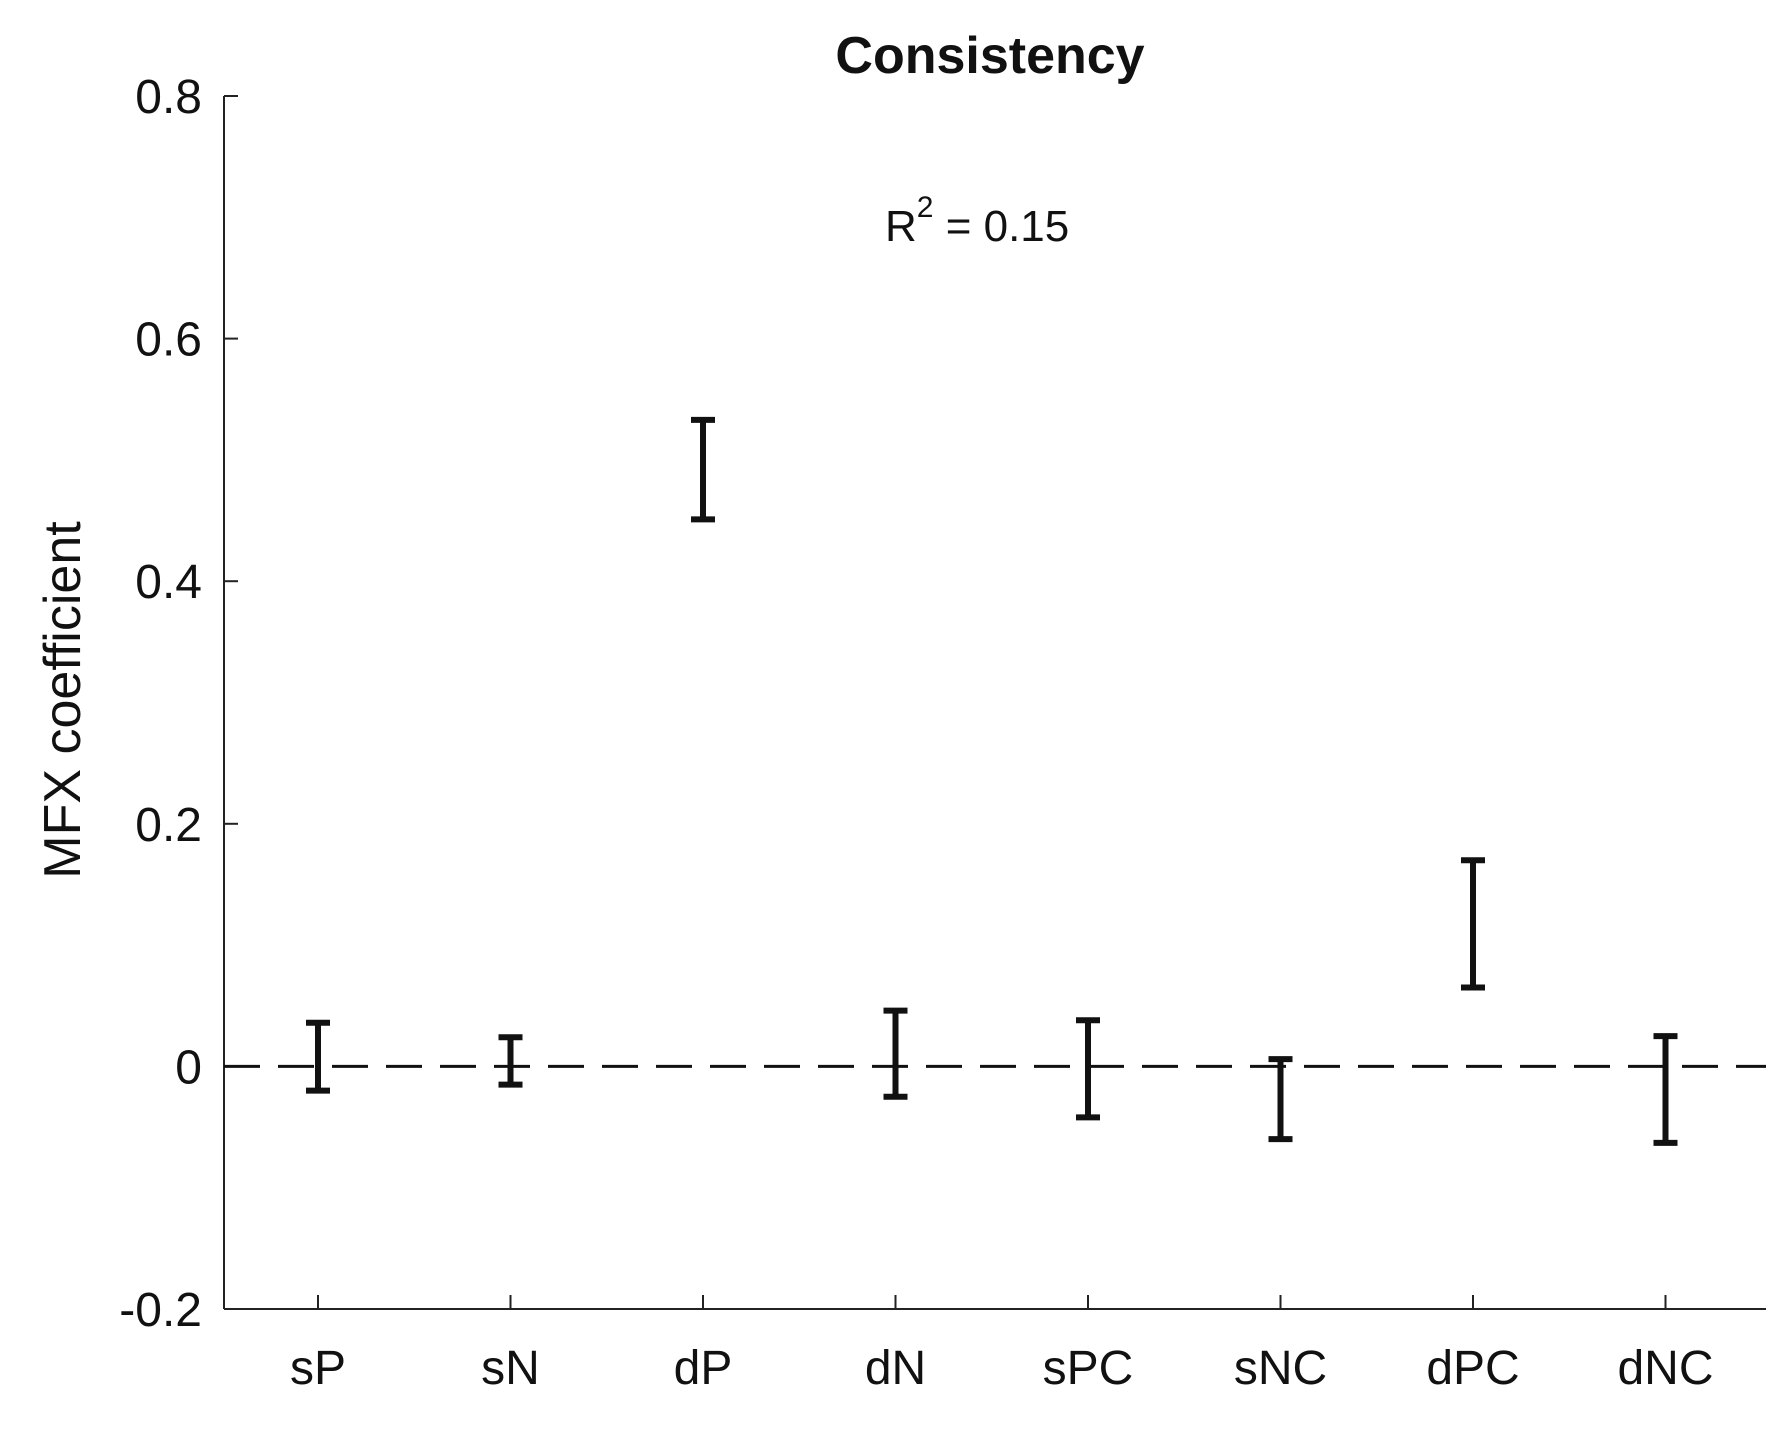  Describe the element at coordinates (901, 226) in the screenshot. I see `r-squared-base: R` at that location.